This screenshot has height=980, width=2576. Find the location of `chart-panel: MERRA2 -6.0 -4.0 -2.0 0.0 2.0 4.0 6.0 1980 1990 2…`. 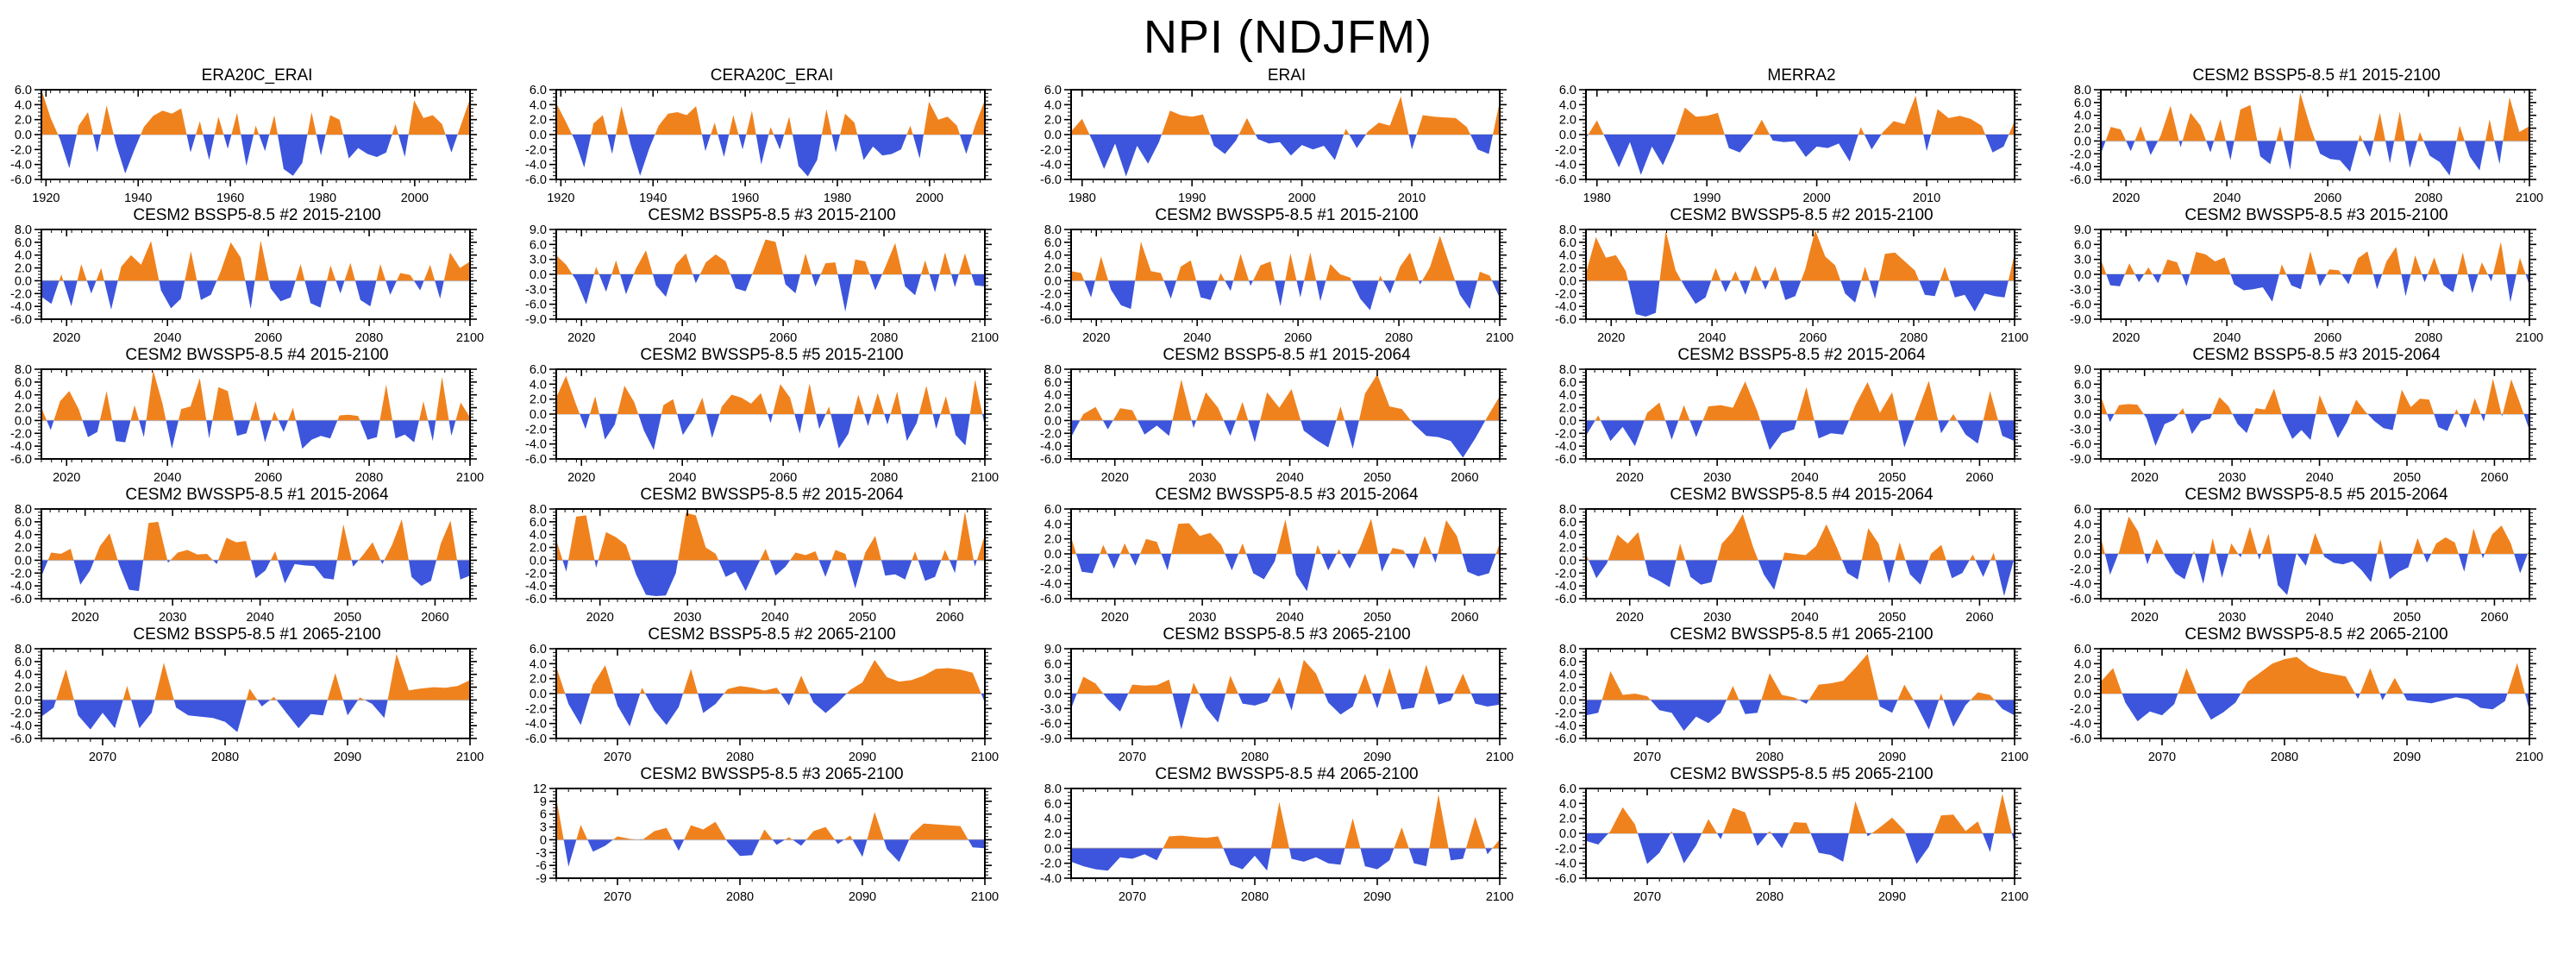

chart-panel: MERRA2 -6.0 -4.0 -2.0 0.0 2.0 4.0 6.0 1980 1990 2… is located at coordinates (1802, 135).